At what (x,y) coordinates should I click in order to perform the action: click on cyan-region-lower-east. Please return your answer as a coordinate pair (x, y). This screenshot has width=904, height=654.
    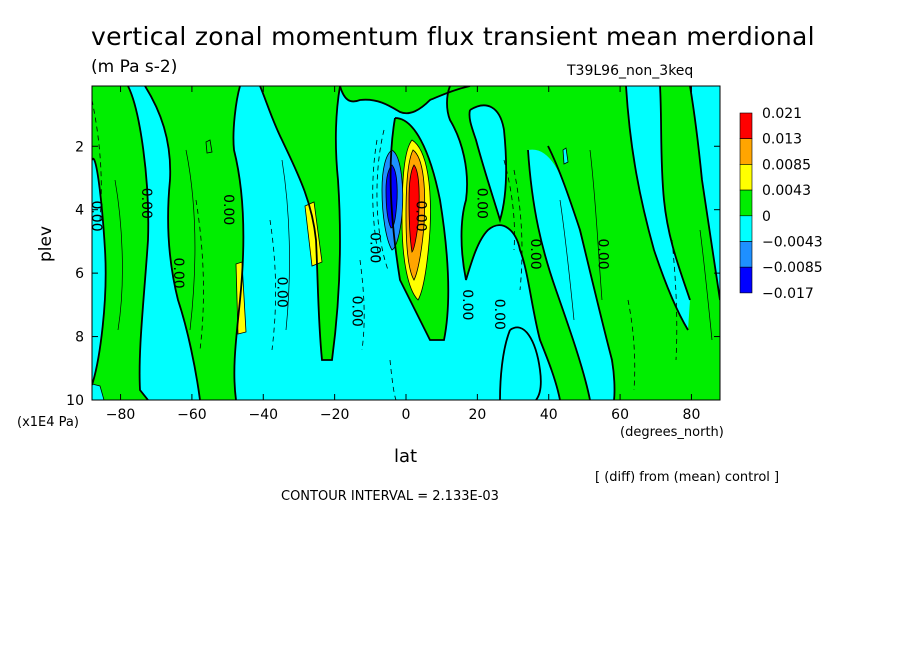
    Looking at the image, I should click on (520, 363).